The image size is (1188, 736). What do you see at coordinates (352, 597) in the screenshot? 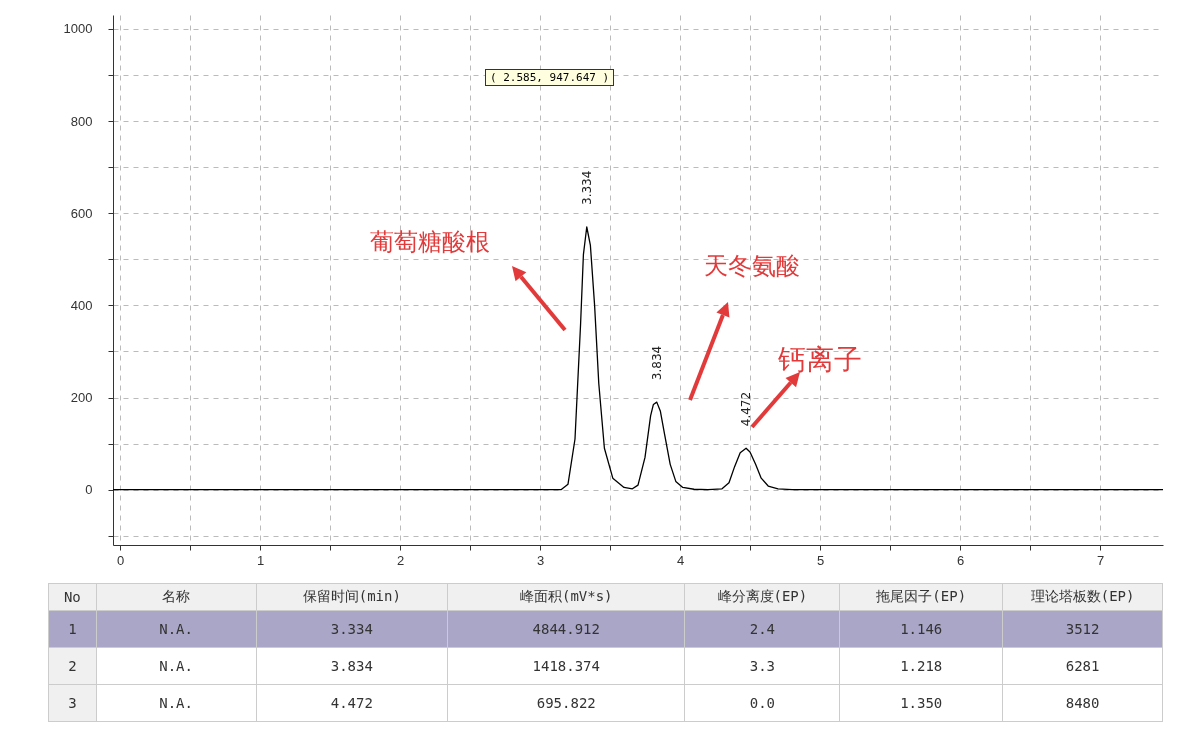
I see `text: 保留时间(min)` at bounding box center [352, 597].